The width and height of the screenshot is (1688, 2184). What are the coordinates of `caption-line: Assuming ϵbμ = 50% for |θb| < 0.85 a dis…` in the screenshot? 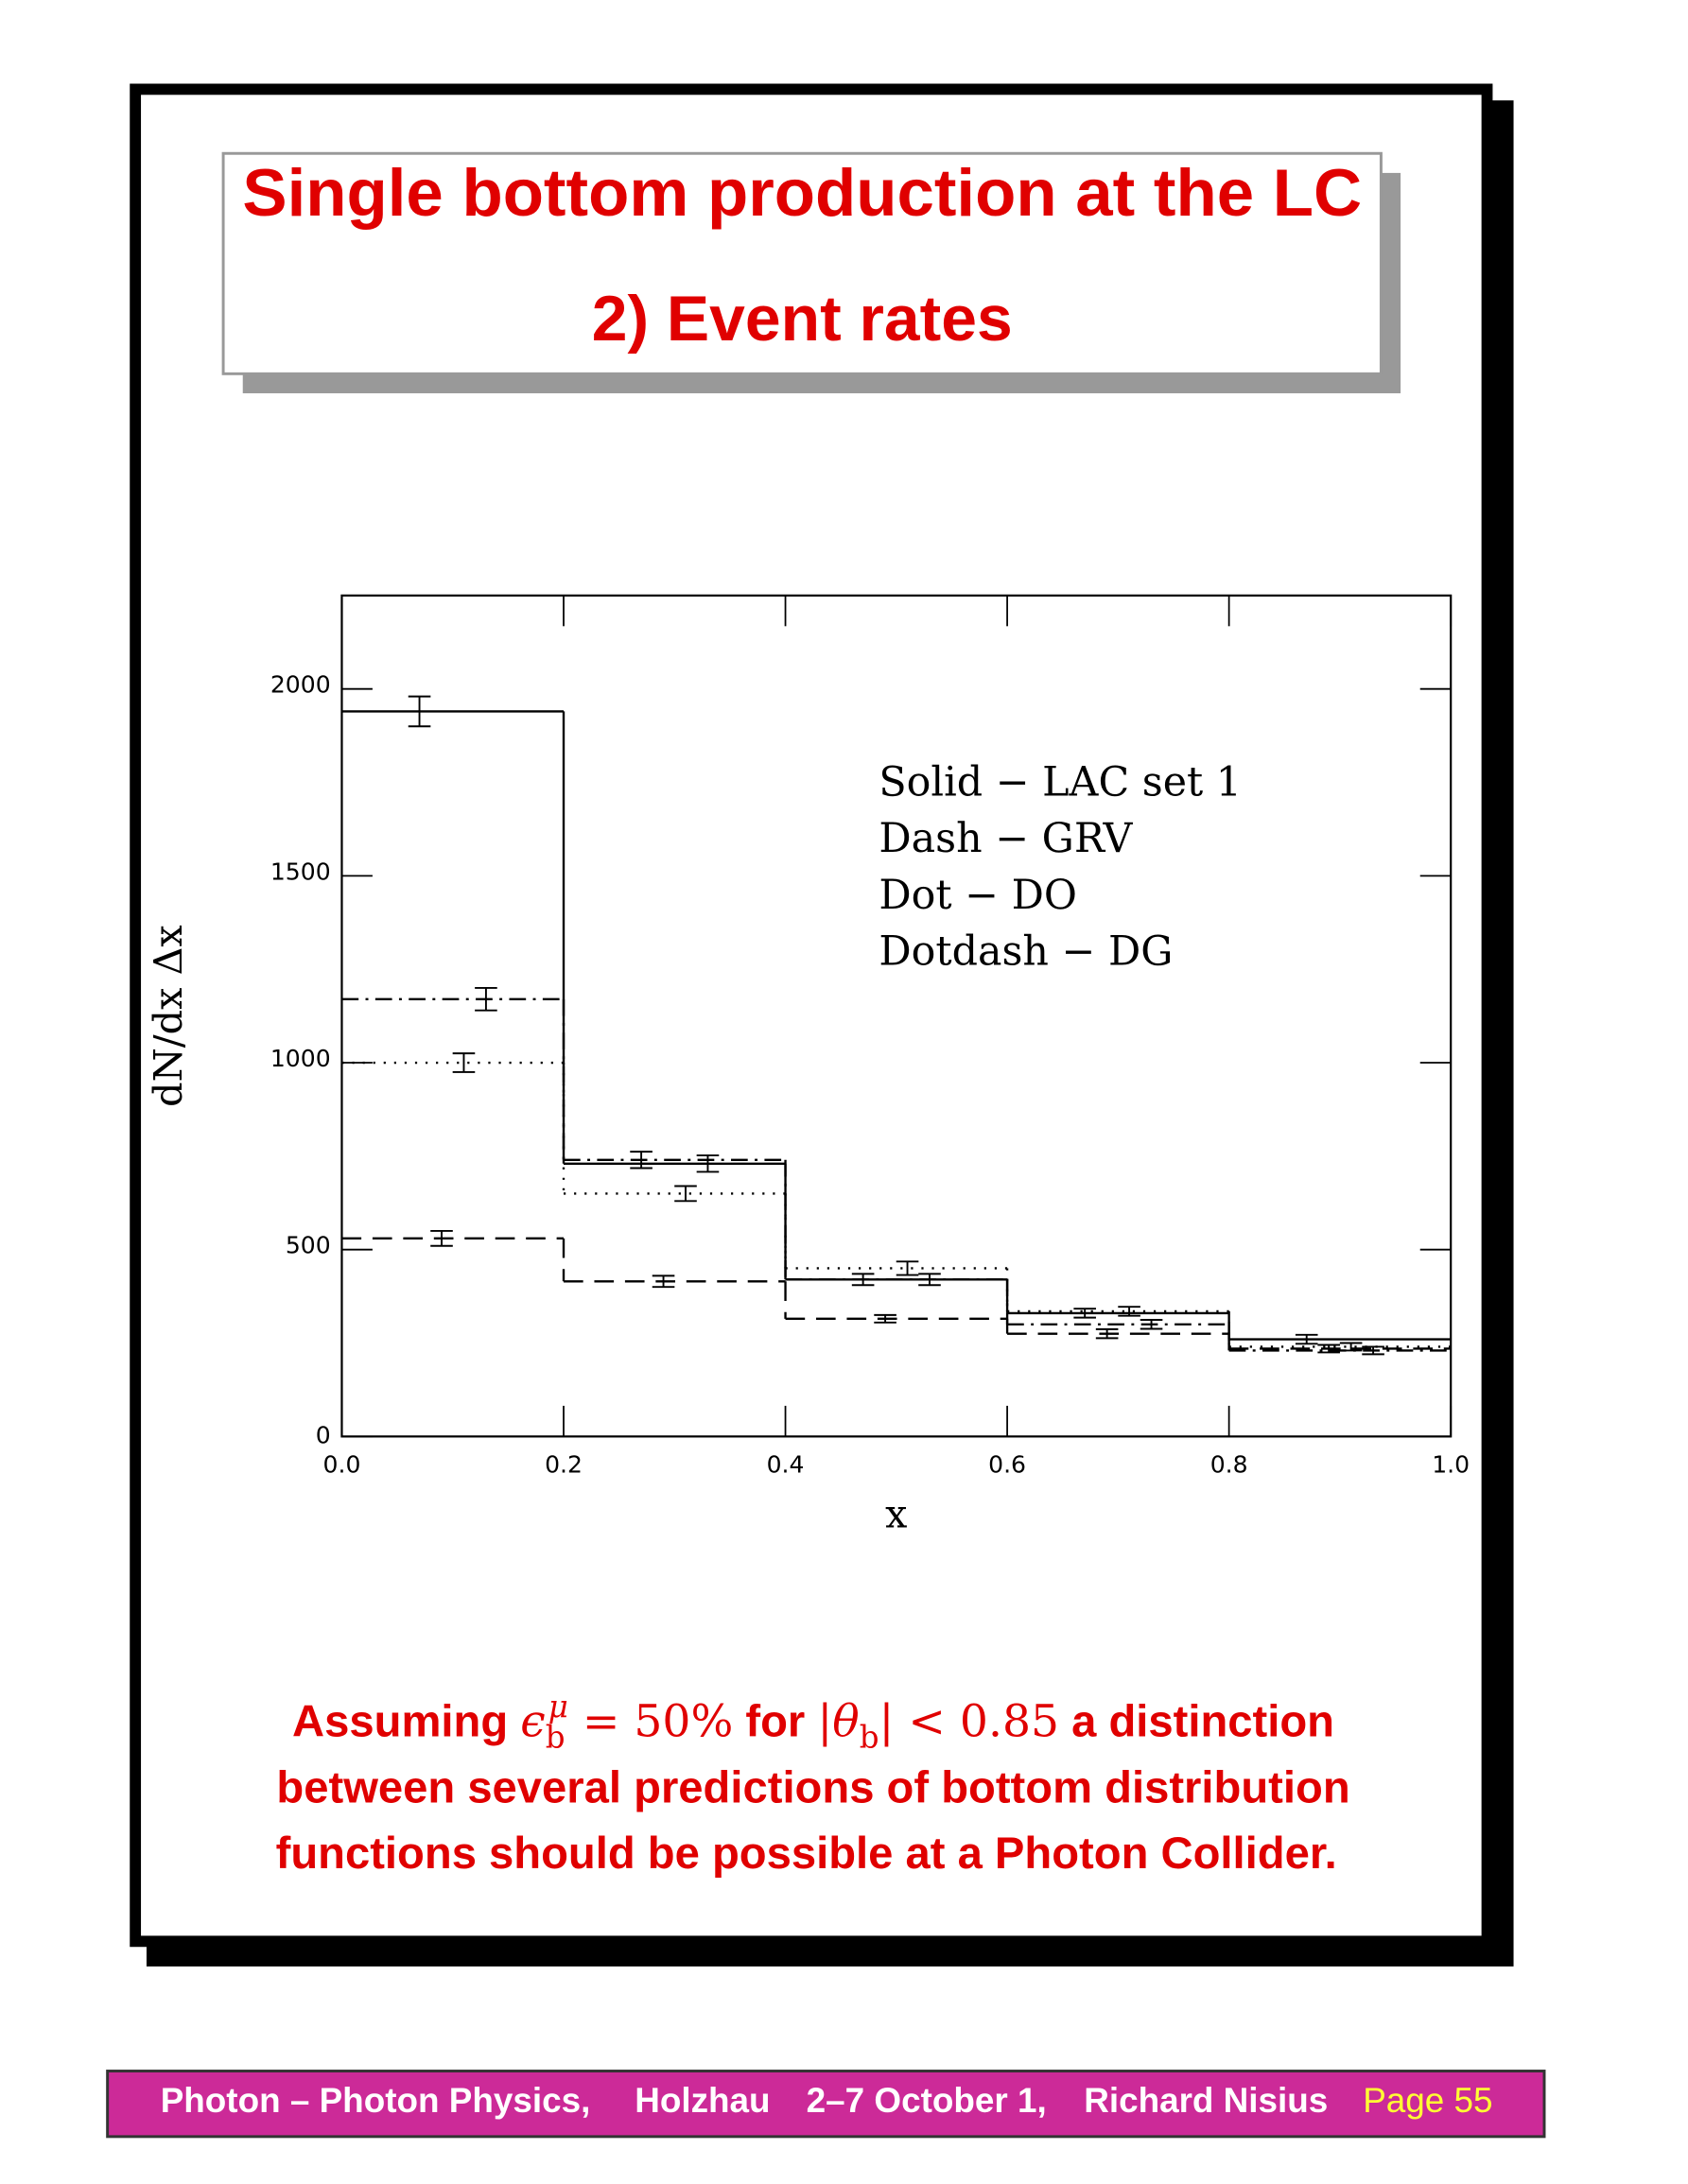 It's located at (813, 1721).